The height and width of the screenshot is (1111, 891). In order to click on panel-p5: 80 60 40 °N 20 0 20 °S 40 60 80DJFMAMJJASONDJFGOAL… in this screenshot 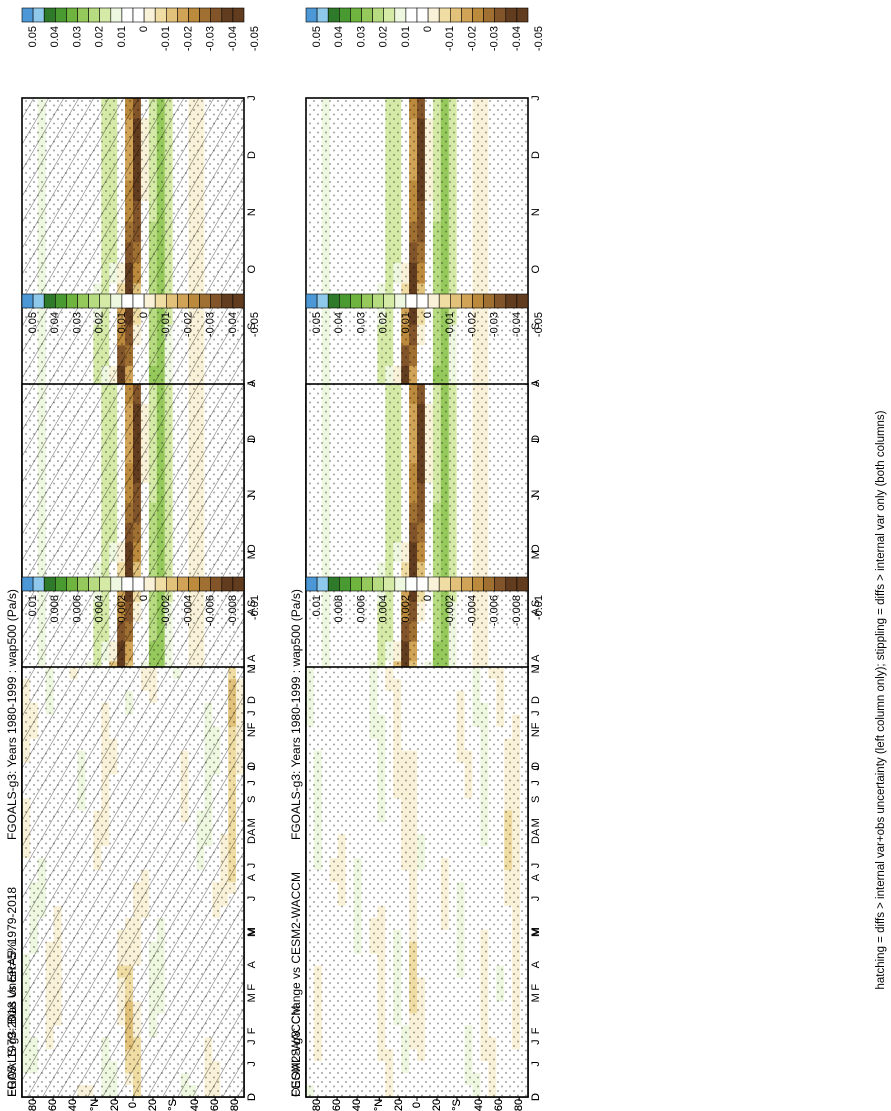, I will do `click(133, 843)`.